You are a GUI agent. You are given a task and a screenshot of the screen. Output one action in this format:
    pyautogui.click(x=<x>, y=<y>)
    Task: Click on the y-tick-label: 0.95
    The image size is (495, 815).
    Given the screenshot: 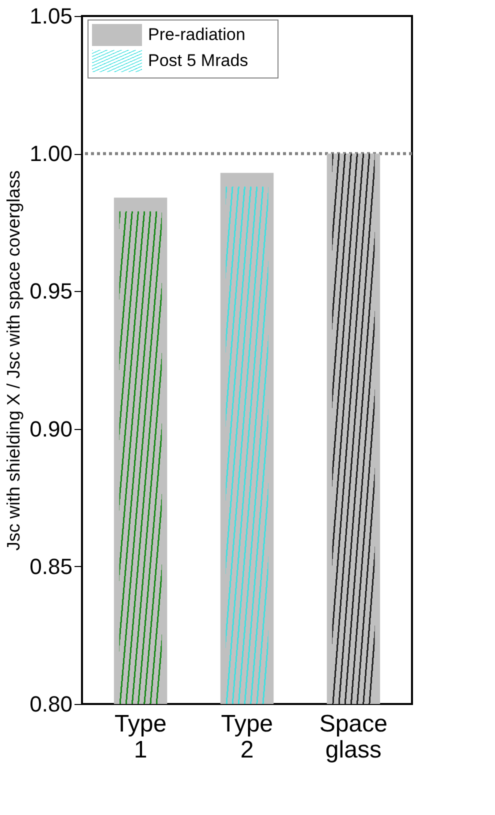 What is the action you would take?
    pyautogui.click(x=51, y=291)
    